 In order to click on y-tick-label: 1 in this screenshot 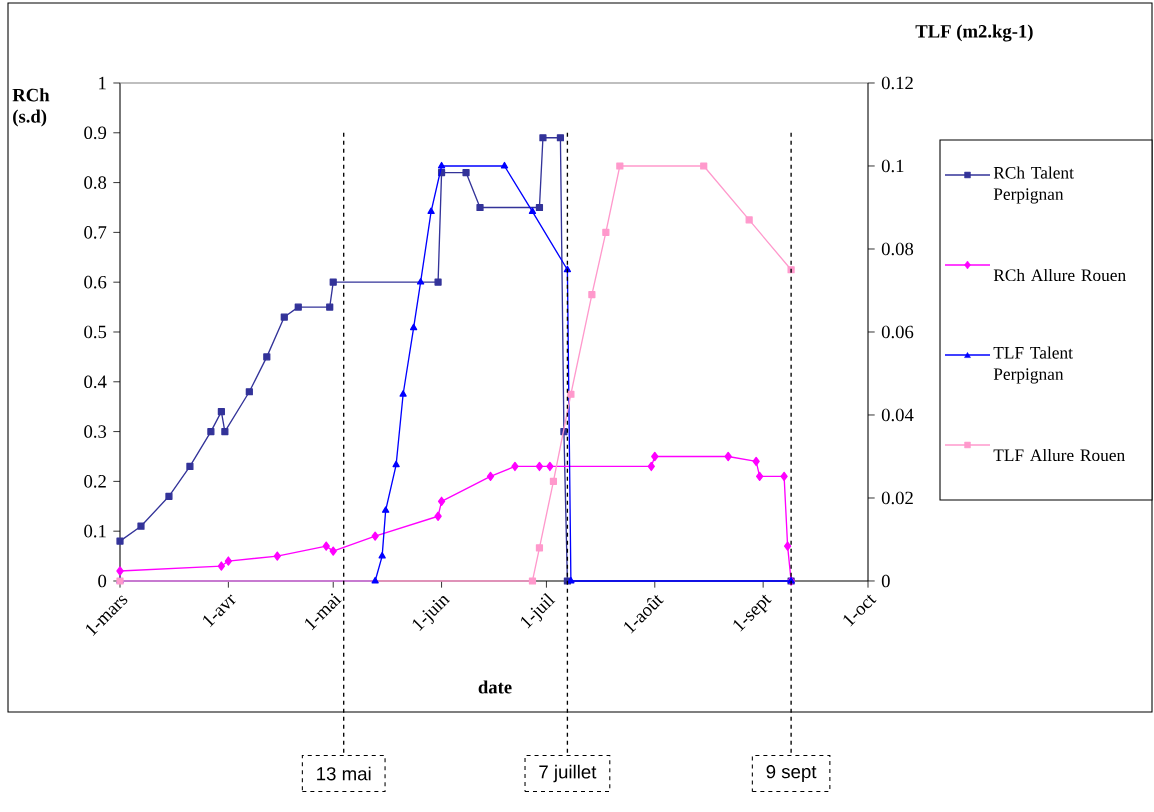, I will do `click(102, 83)`.